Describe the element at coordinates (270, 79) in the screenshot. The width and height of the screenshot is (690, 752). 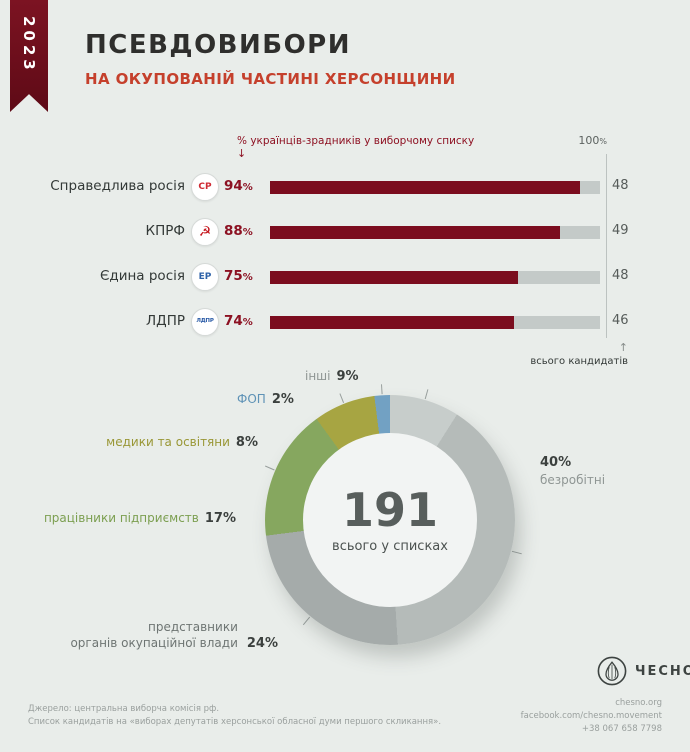
I see `page-subtitle: НА ОКУПОВАНІЙ ЧАСТИНІ ХЕРСОНЩИНИ` at that location.